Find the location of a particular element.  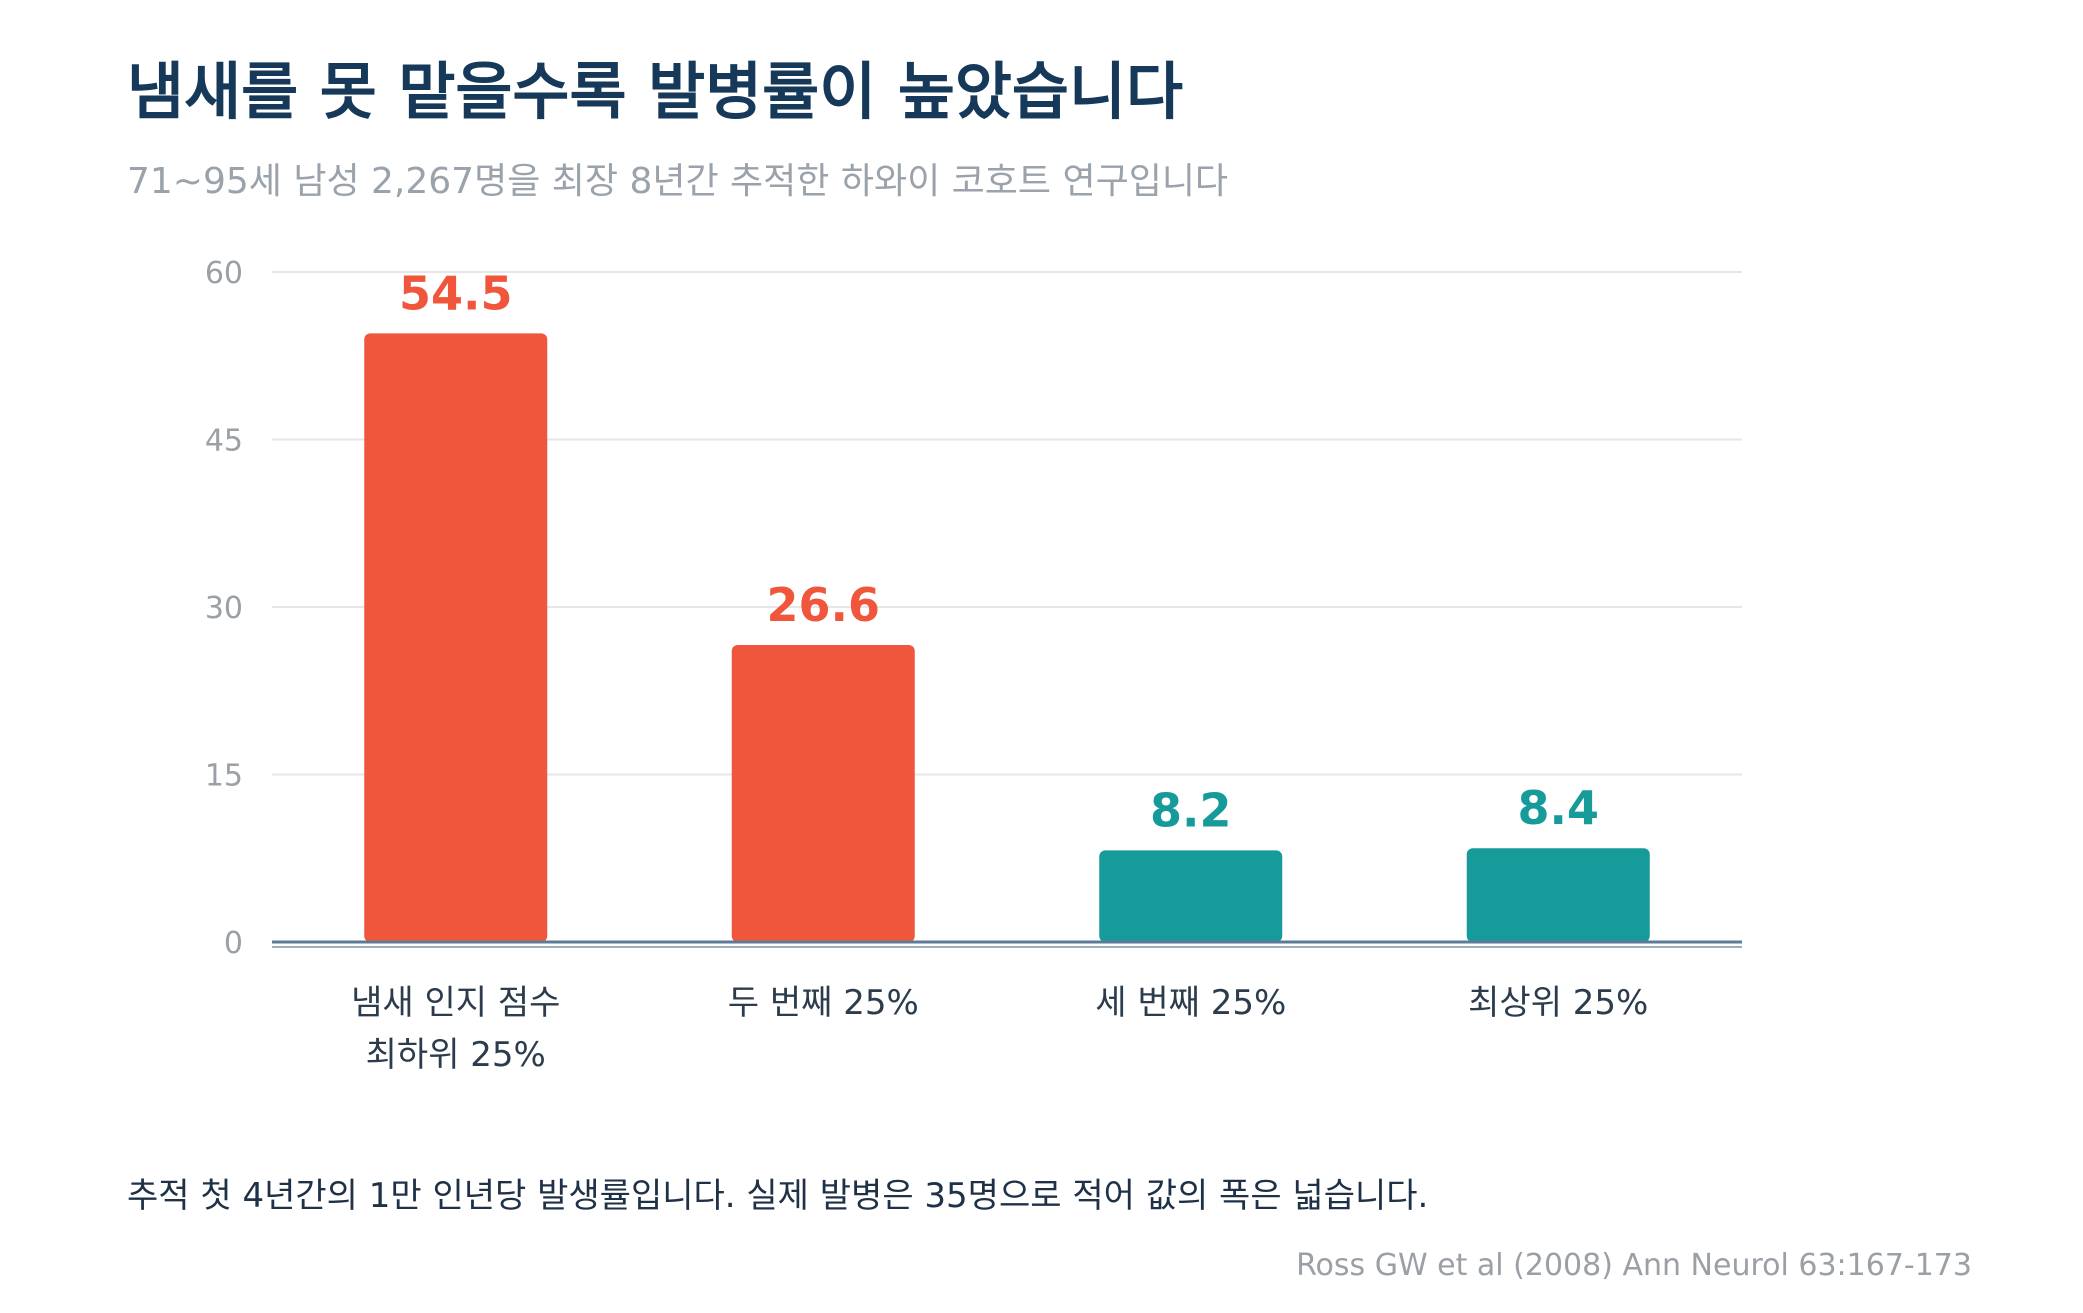

chart-title: 냄새를 못 맡을수록 발병률이 높았습니다 is located at coordinates (655, 91).